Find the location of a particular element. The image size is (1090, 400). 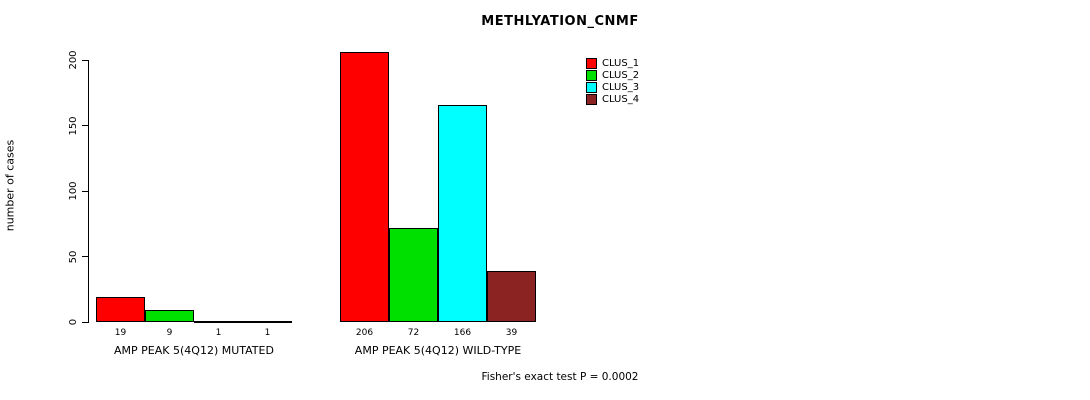

bar-clus_4-group2 is located at coordinates (511, 296).